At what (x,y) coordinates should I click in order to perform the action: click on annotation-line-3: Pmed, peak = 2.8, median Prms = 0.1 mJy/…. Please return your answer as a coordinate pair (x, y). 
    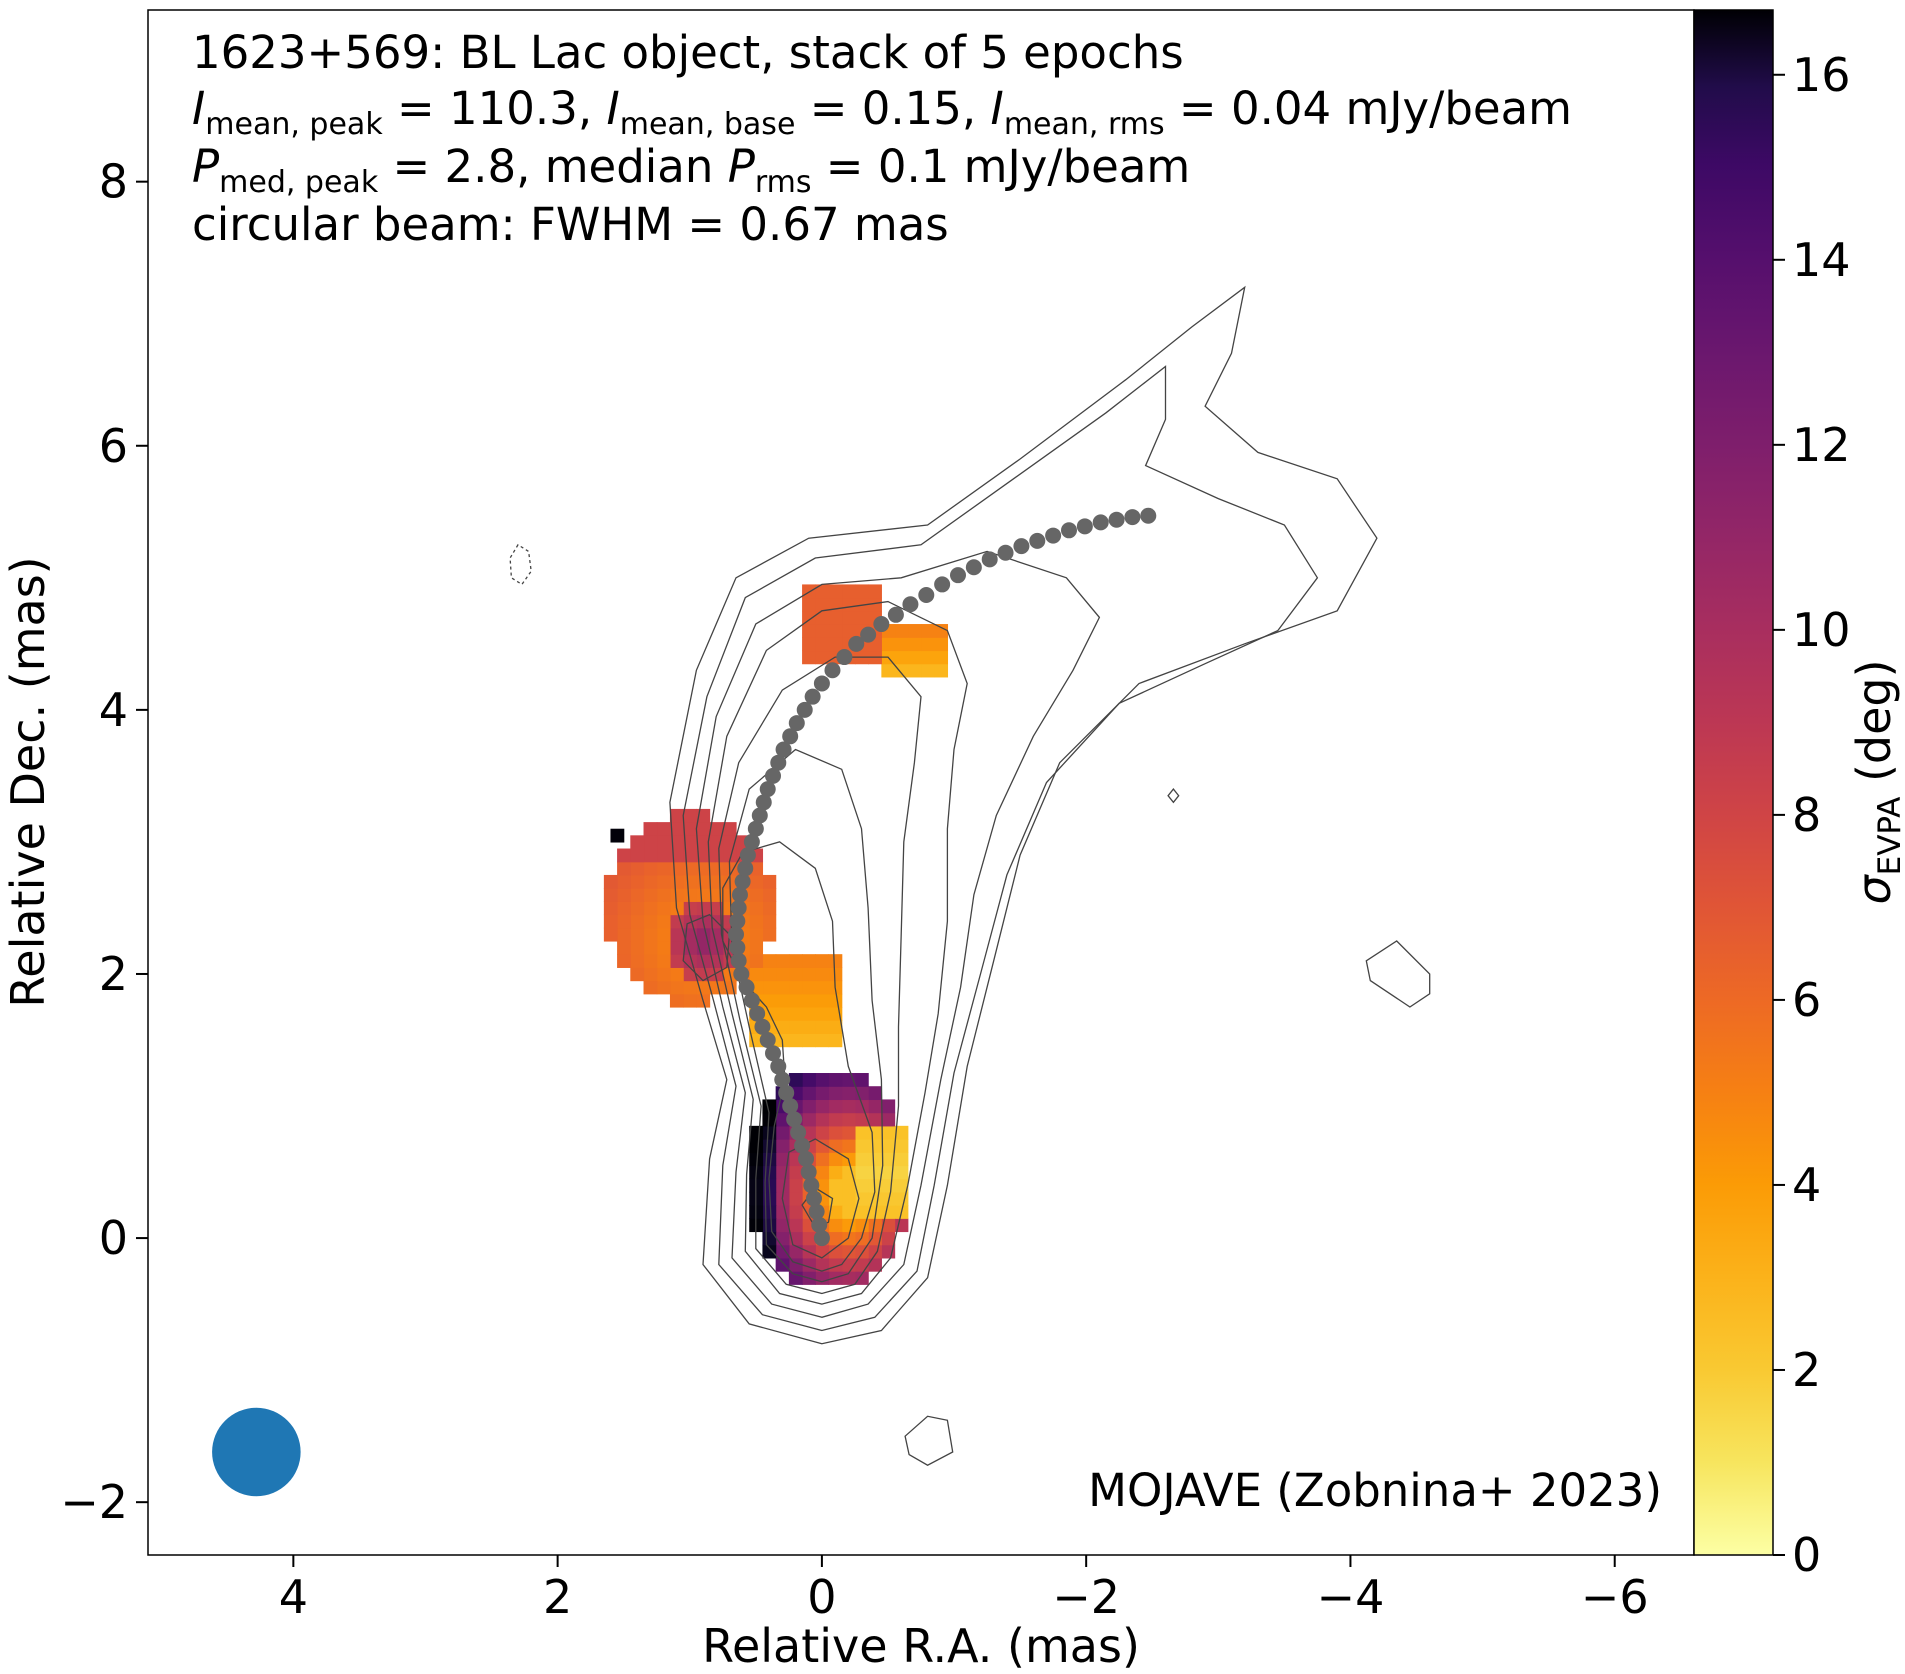
    Looking at the image, I should click on (691, 170).